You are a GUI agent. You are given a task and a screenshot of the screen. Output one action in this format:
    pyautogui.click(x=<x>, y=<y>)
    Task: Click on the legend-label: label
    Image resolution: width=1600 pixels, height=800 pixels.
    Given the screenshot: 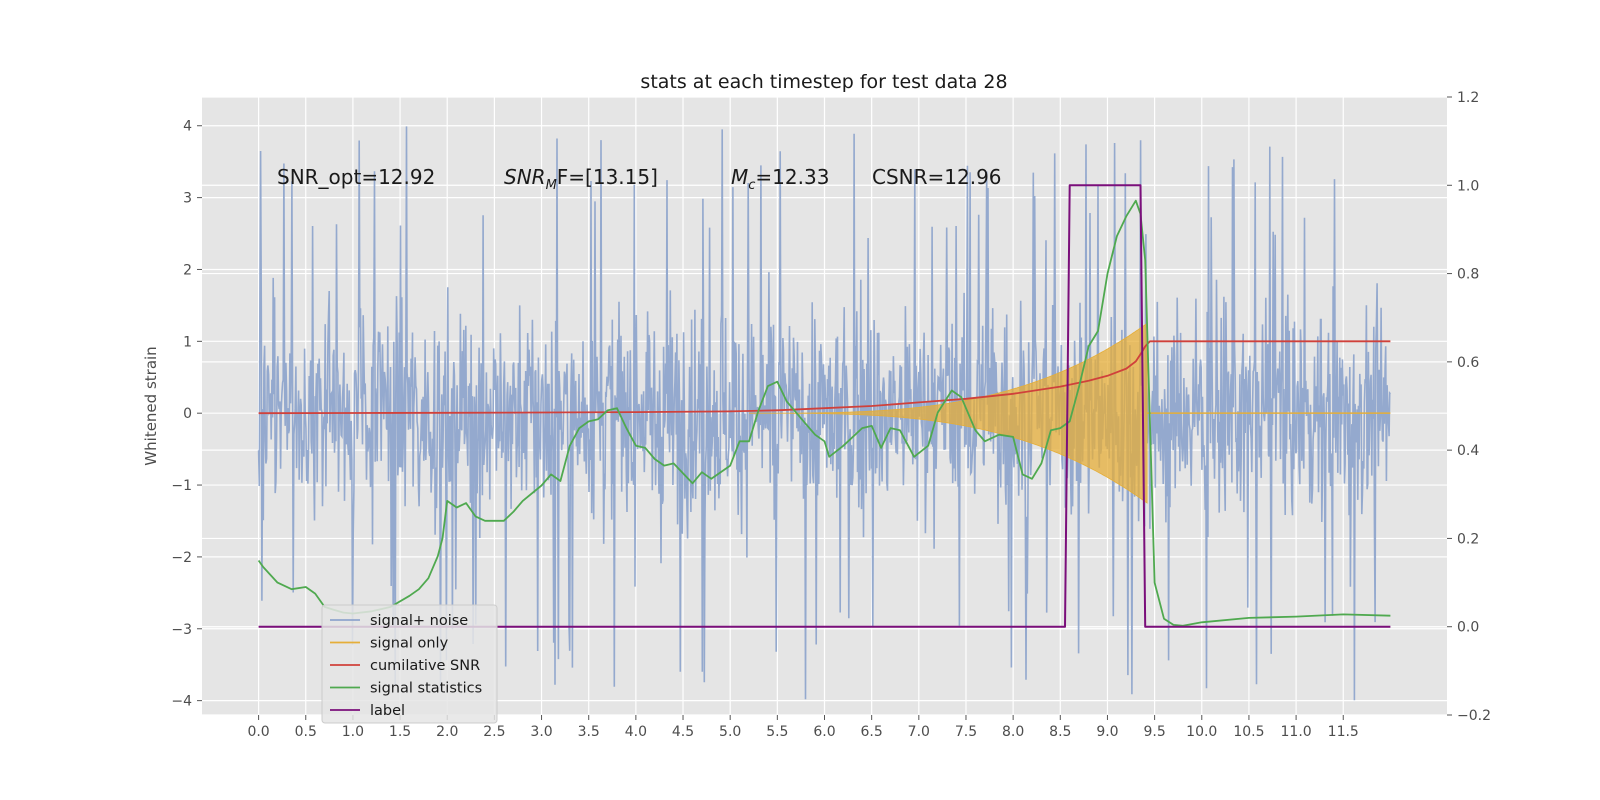 What is the action you would take?
    pyautogui.click(x=387, y=711)
    